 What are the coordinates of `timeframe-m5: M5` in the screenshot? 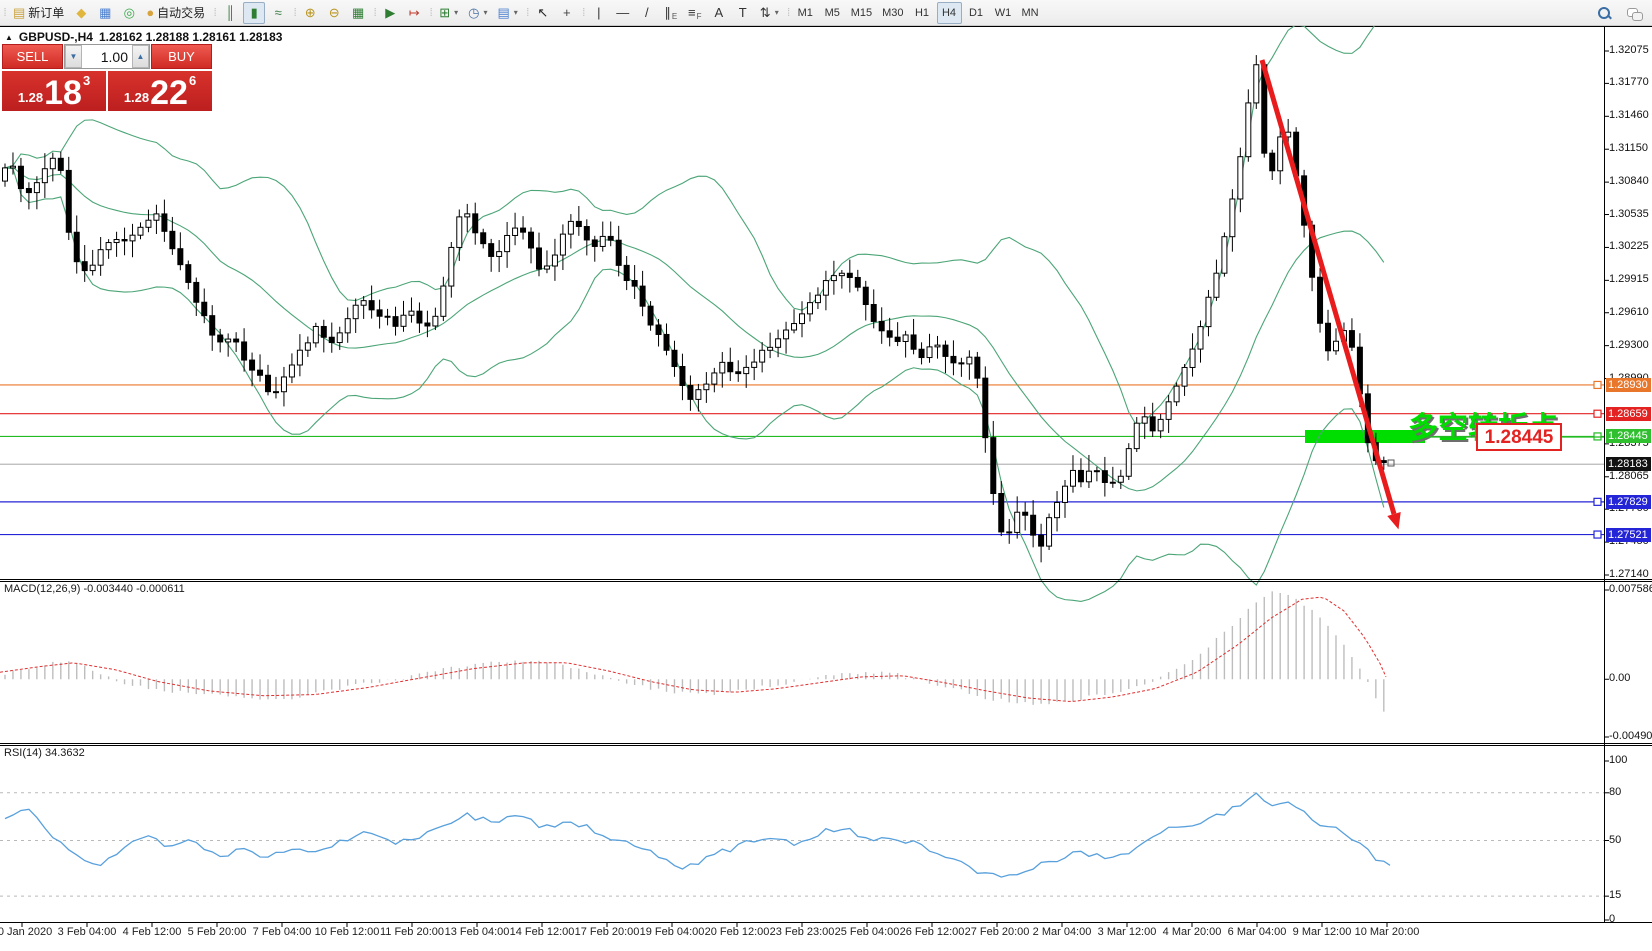 It's located at (832, 12).